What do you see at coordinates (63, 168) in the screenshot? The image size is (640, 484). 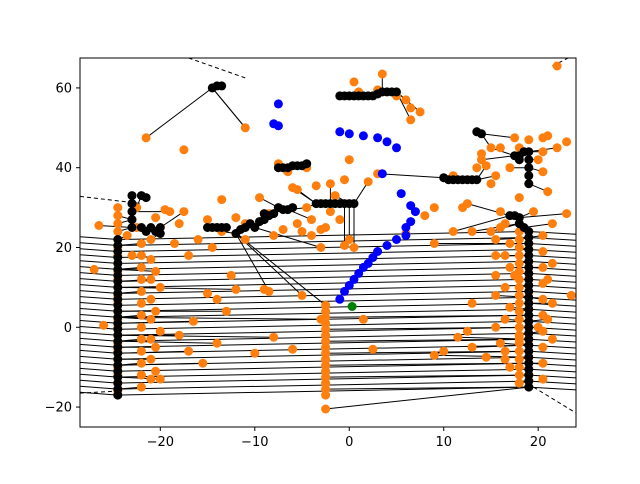 I see `y-tick-label-3: 40` at bounding box center [63, 168].